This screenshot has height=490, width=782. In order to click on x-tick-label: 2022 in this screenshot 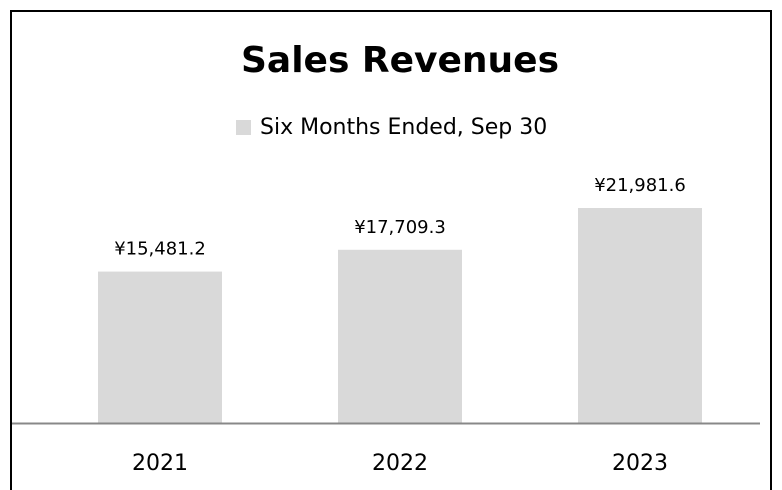, I will do `click(400, 463)`.